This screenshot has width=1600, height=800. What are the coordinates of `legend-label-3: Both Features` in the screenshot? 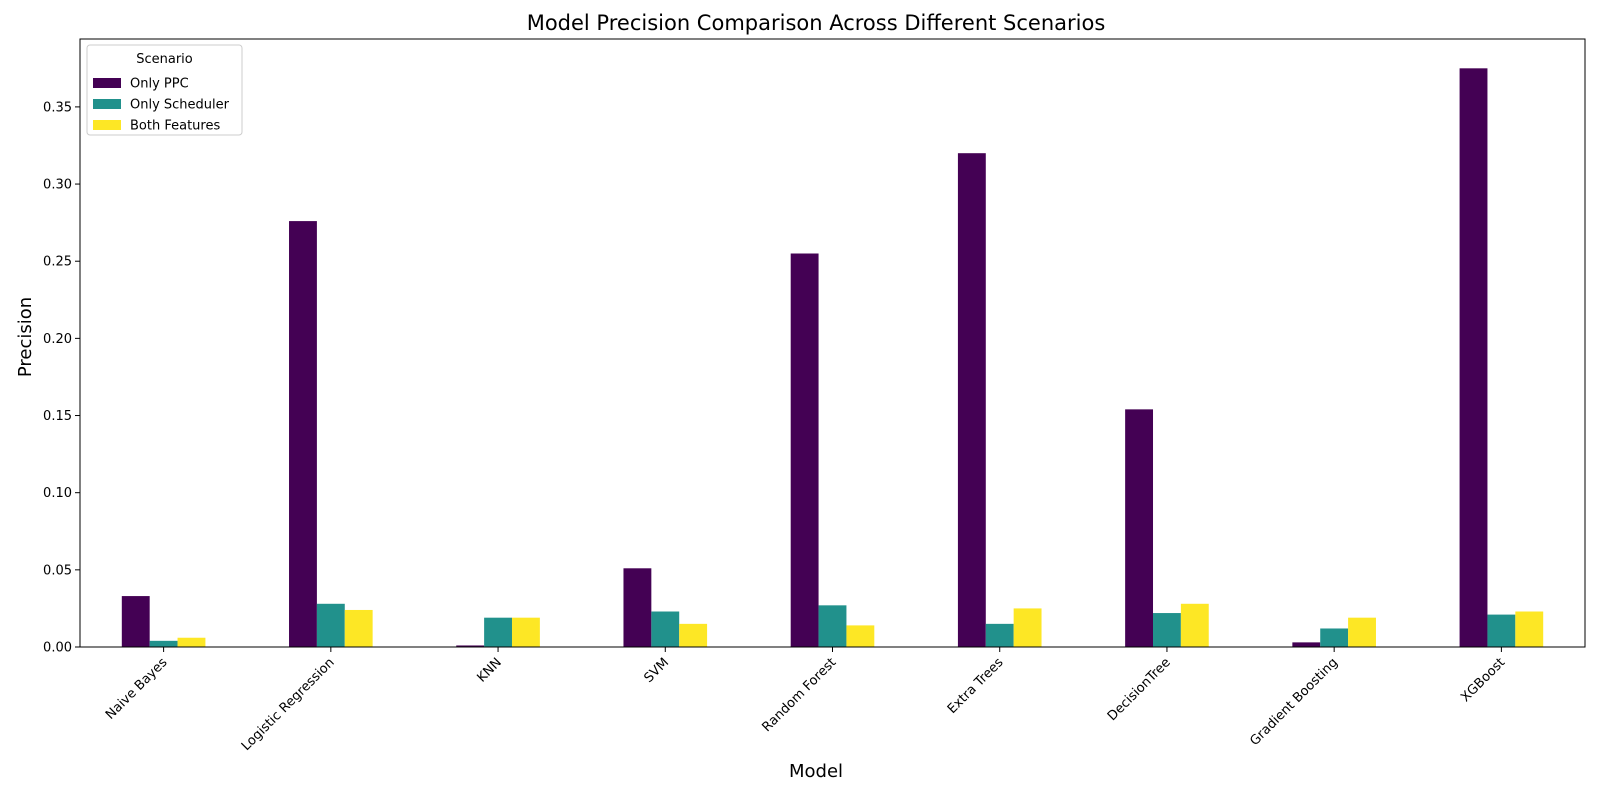 It's located at (175, 126).